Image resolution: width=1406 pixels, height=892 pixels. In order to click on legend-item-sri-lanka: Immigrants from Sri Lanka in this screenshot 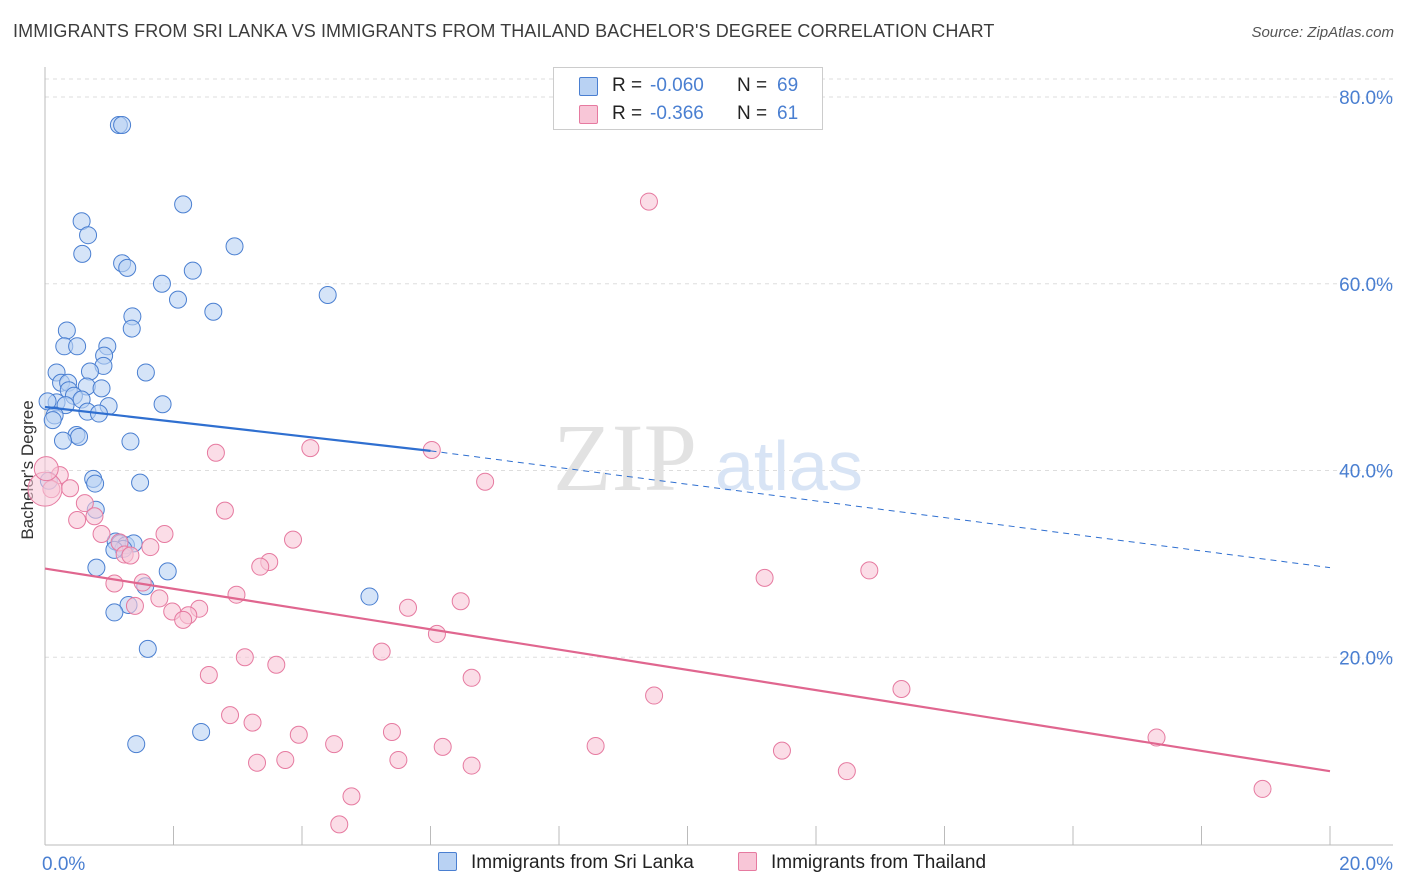, I will do `click(566, 863)`.